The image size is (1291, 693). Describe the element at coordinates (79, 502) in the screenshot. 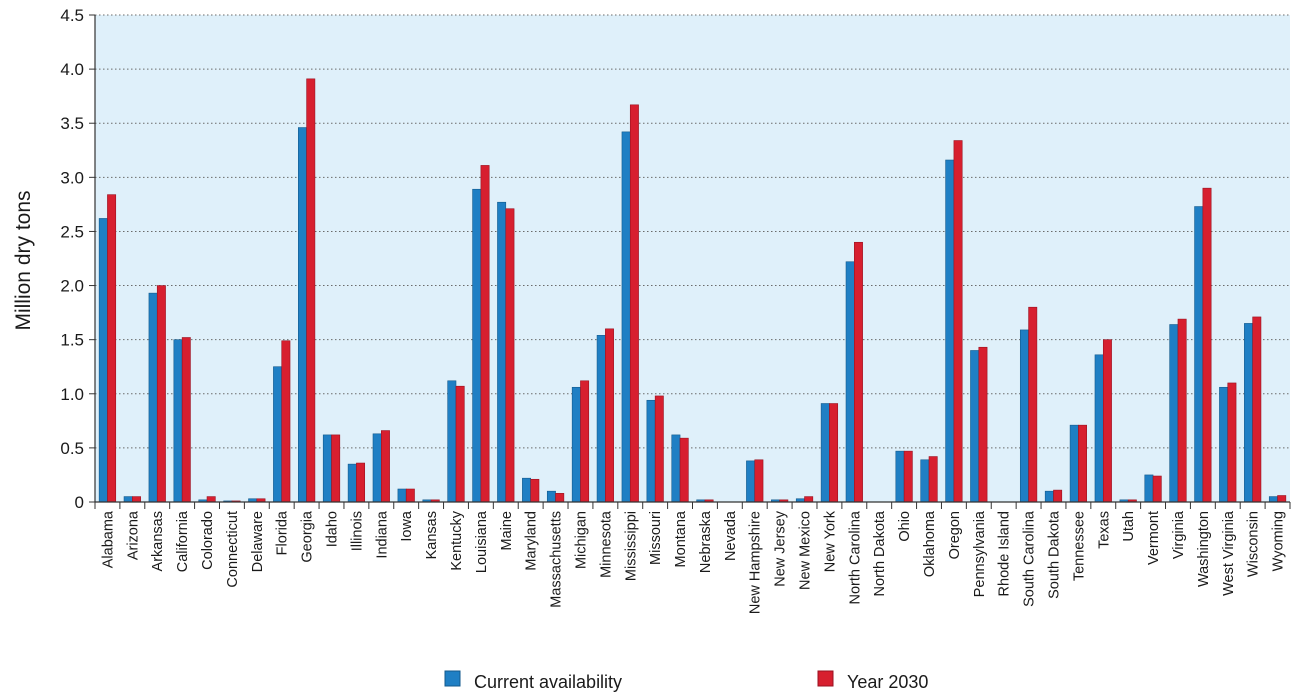

I see `y-tick-label: 0` at that location.